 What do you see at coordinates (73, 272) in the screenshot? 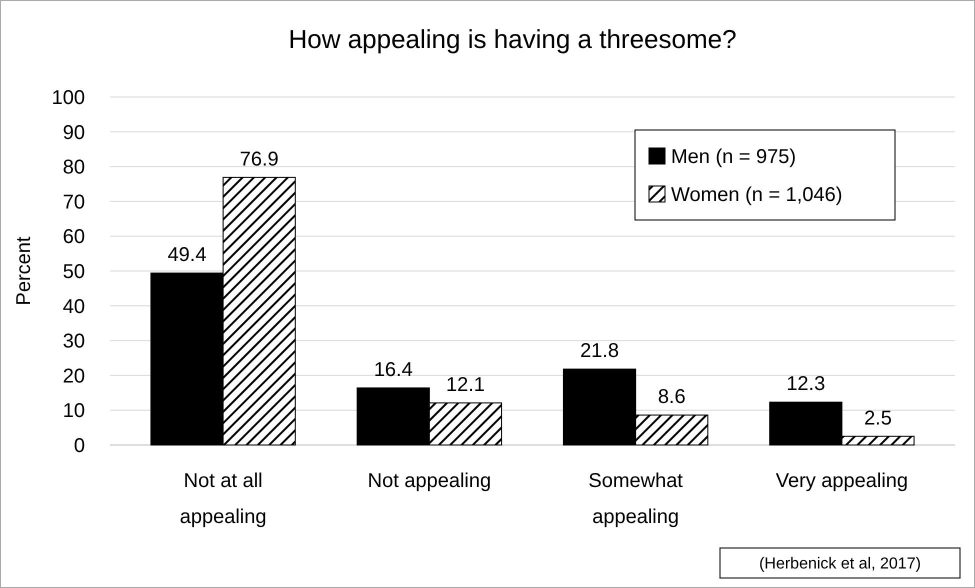
I see `y-tick-label: 50` at bounding box center [73, 272].